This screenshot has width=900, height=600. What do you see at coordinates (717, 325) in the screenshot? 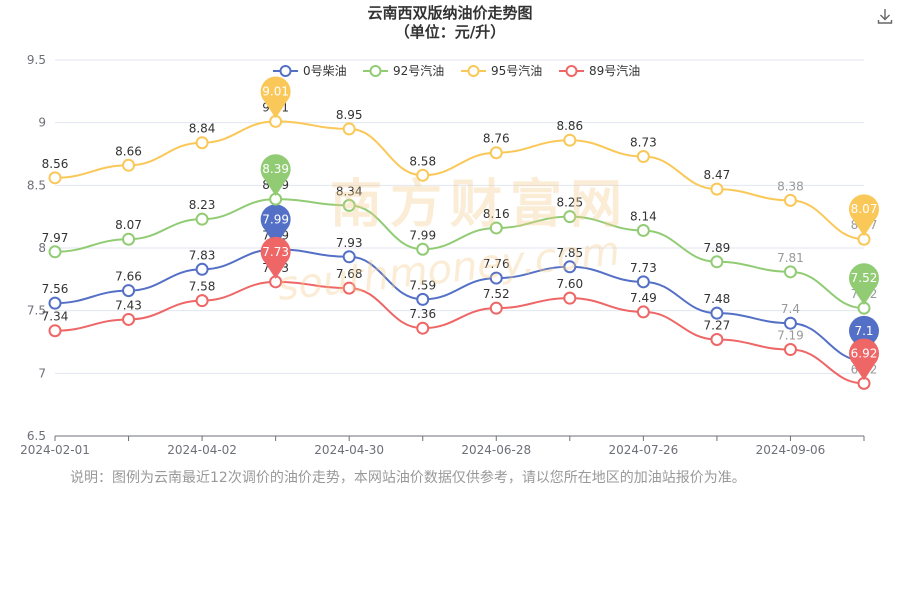
I see `data-label: 7.27` at bounding box center [717, 325].